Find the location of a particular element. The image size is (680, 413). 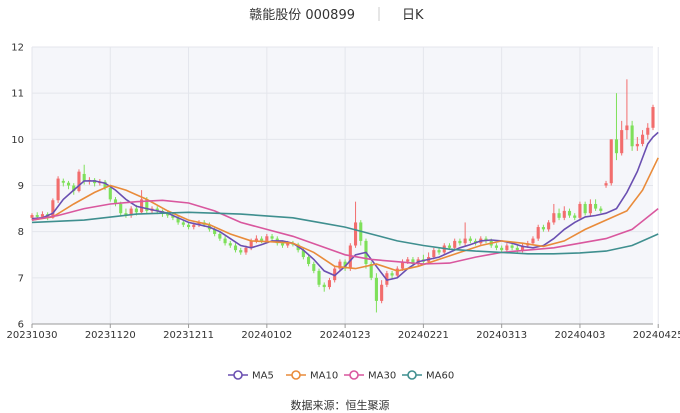

legend: MA5 MA10 MA30 MA60 is located at coordinates (341, 376).